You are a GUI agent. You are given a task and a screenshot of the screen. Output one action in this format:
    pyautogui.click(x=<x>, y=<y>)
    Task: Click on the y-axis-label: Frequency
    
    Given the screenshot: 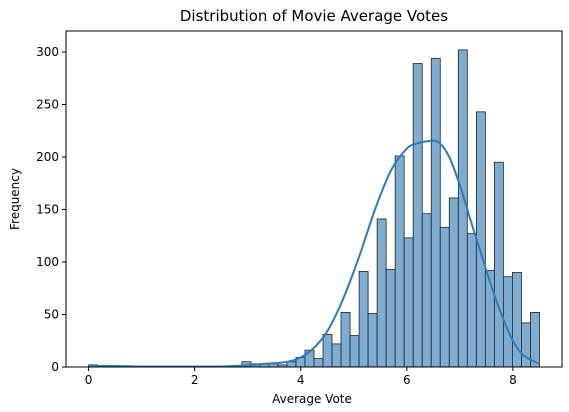 What is the action you would take?
    pyautogui.click(x=15, y=199)
    